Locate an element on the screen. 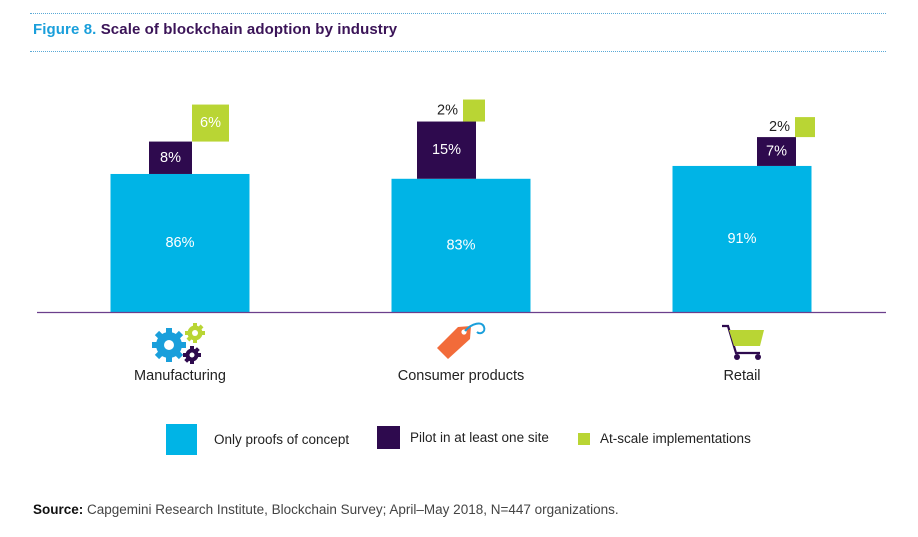 The width and height of the screenshot is (918, 537). legend-swatch-pilot is located at coordinates (388, 437).